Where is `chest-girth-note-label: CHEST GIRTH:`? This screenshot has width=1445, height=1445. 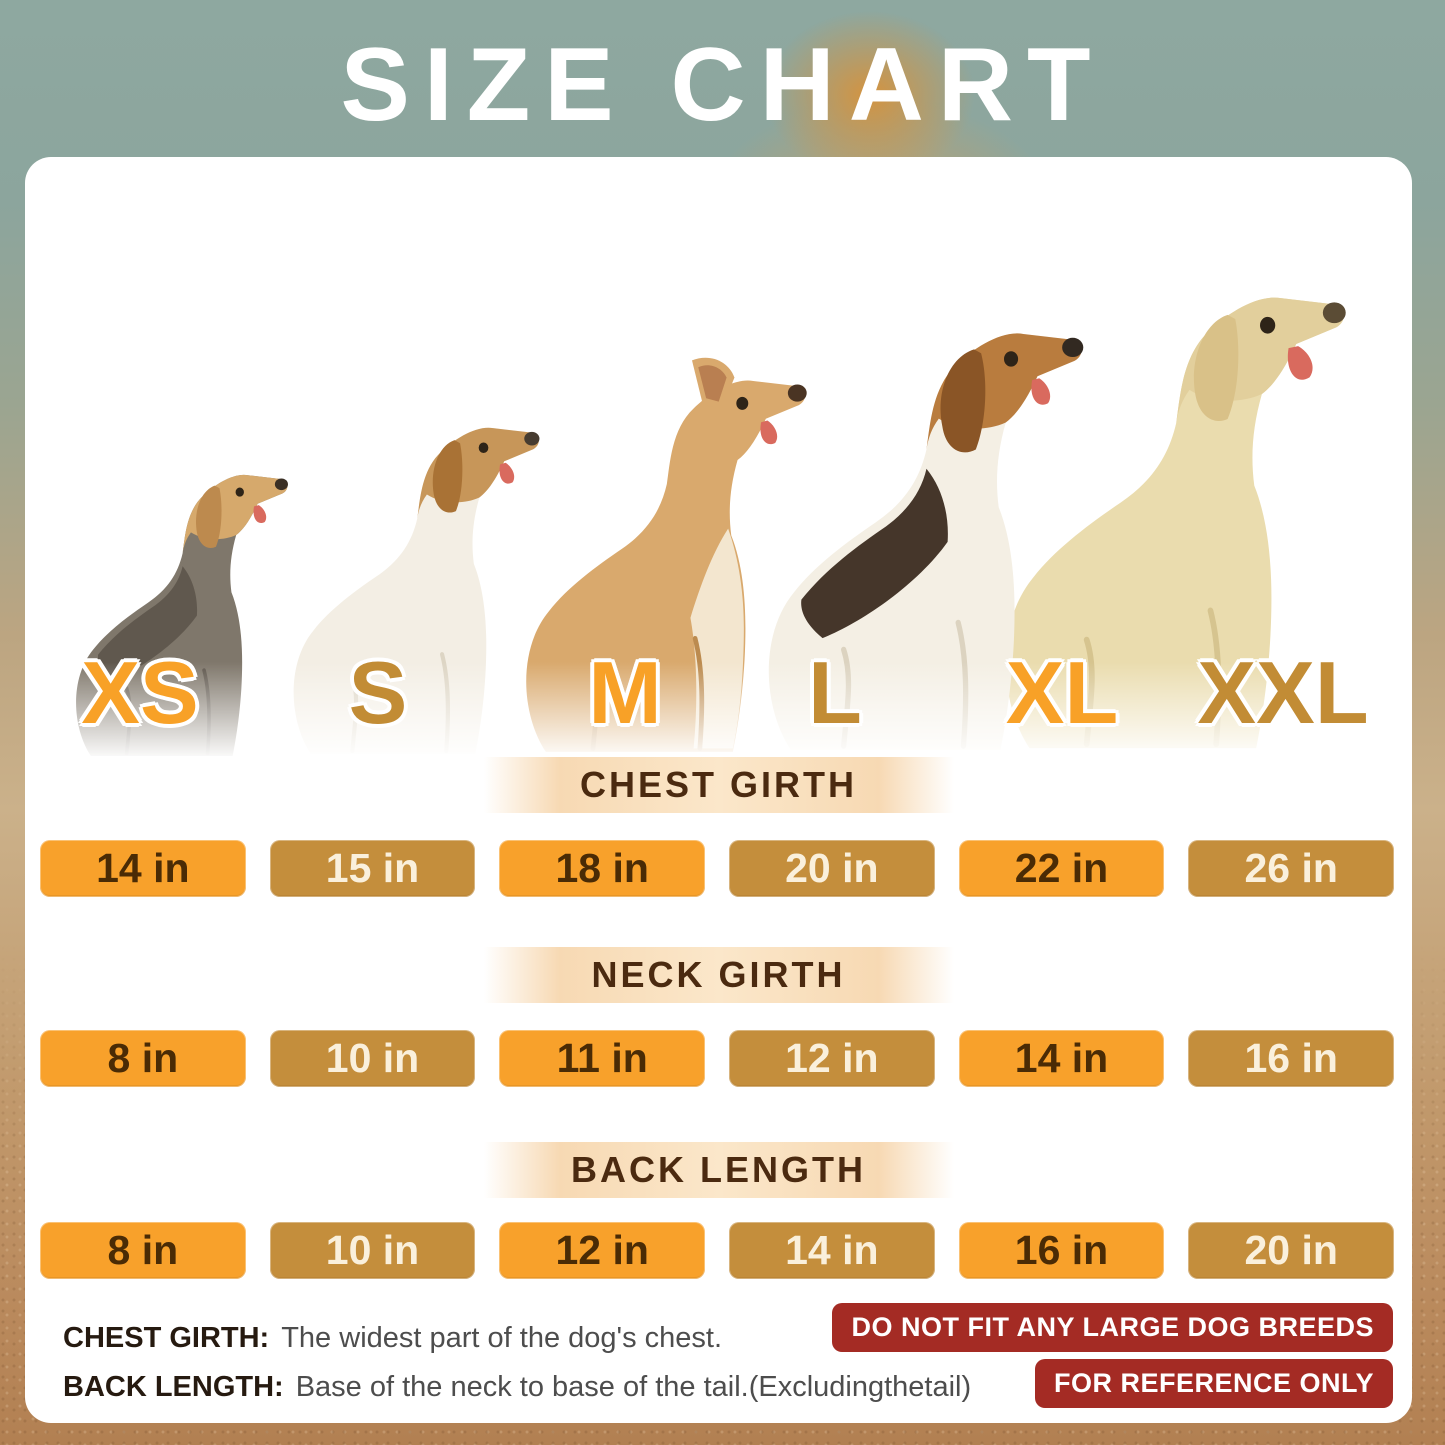
chest-girth-note-label: CHEST GIRTH: is located at coordinates (166, 1338).